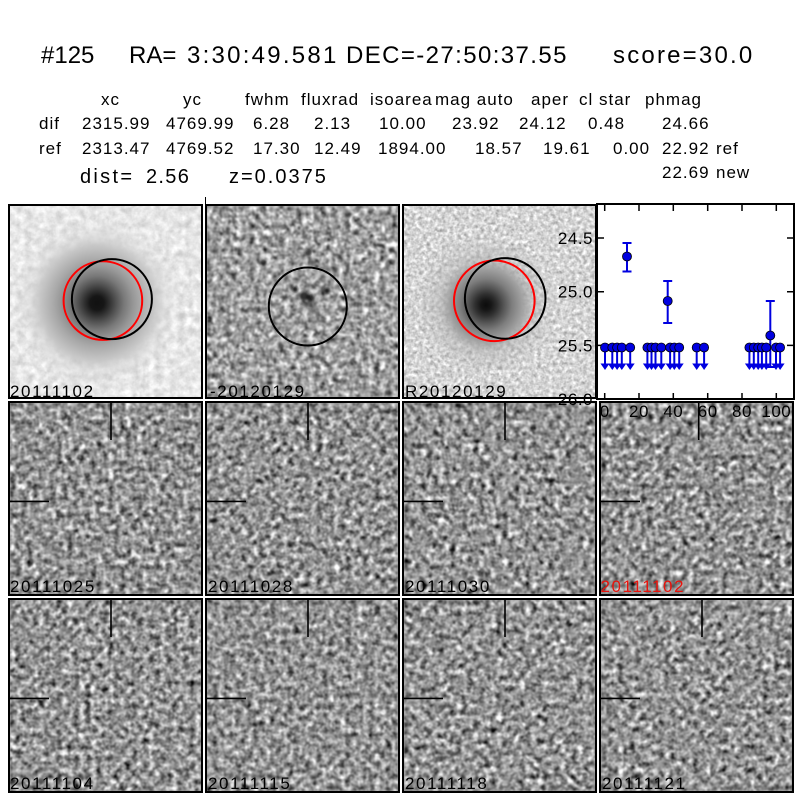 The width and height of the screenshot is (800, 800). What do you see at coordinates (605, 411) in the screenshot?
I see `svg-text: 0` at bounding box center [605, 411].